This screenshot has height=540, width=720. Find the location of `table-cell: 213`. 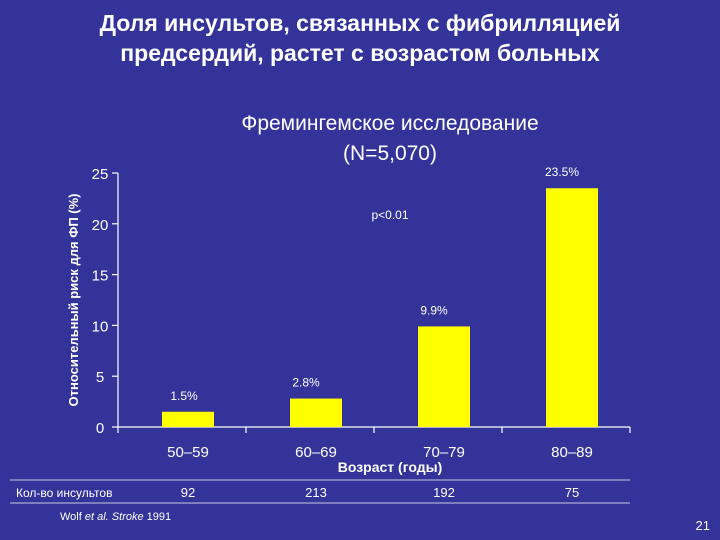

table-cell: 213 is located at coordinates (316, 492).